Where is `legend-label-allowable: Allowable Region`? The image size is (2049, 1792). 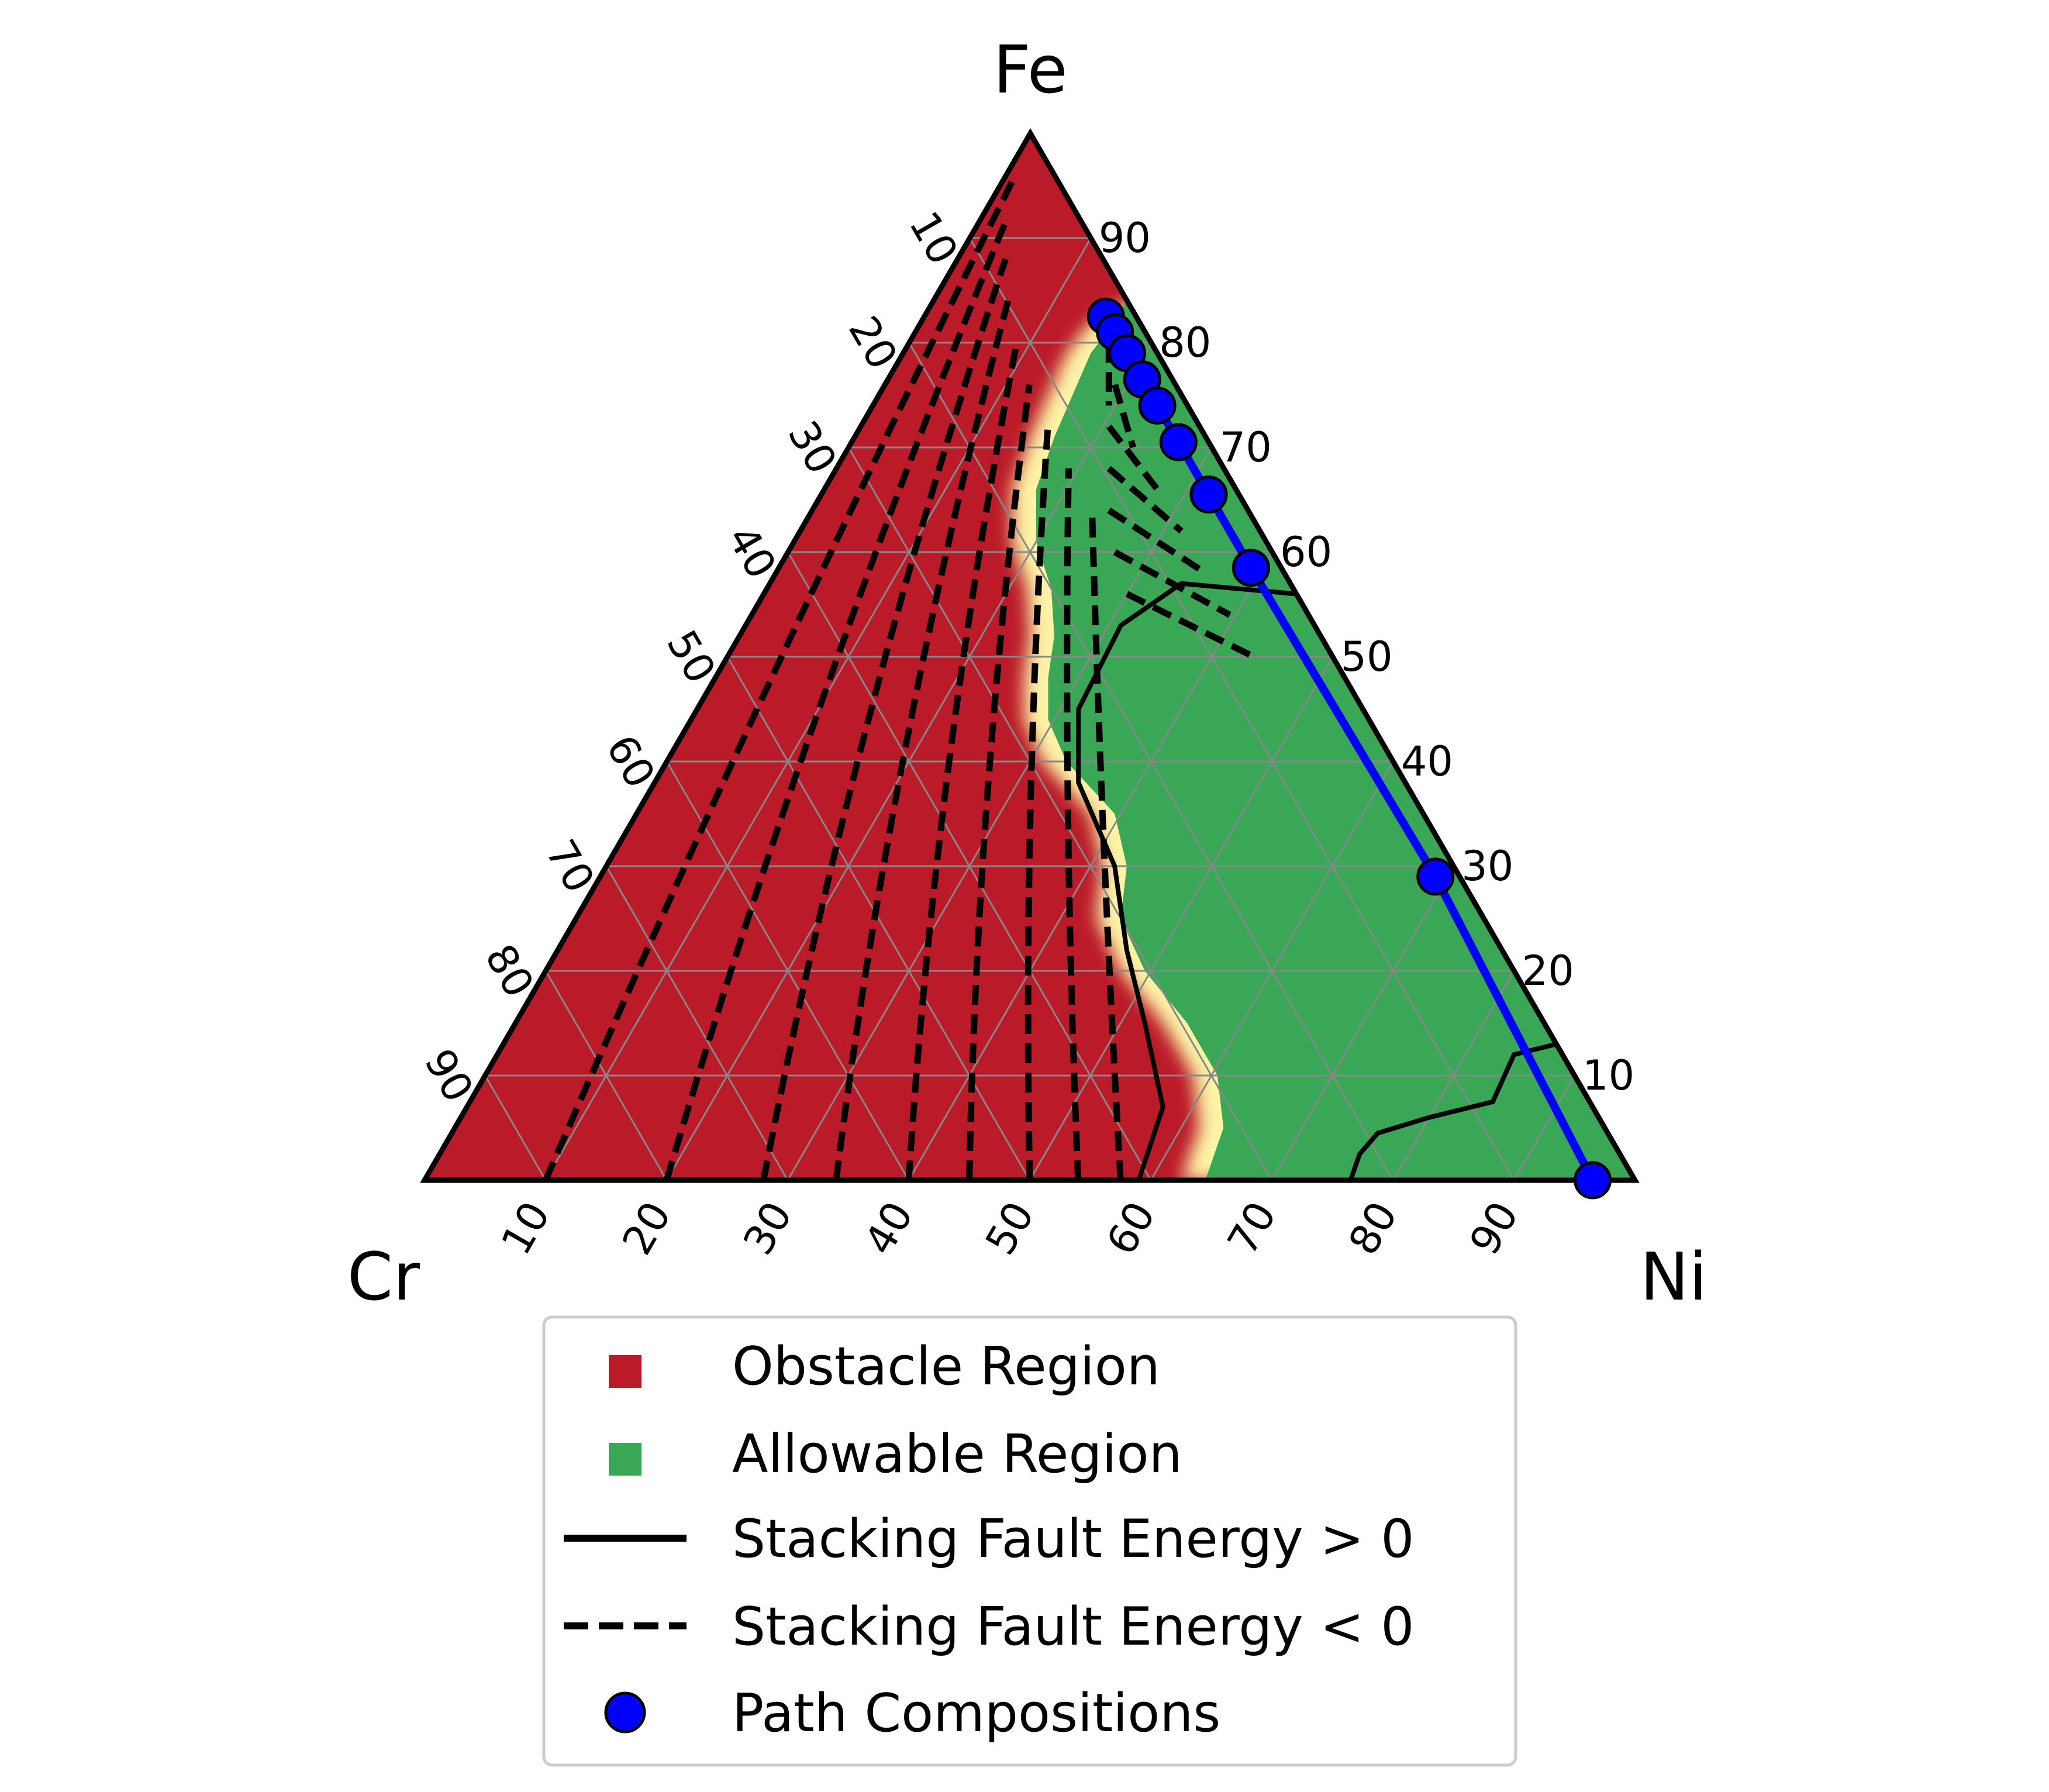
legend-label-allowable: Allowable Region is located at coordinates (957, 1455).